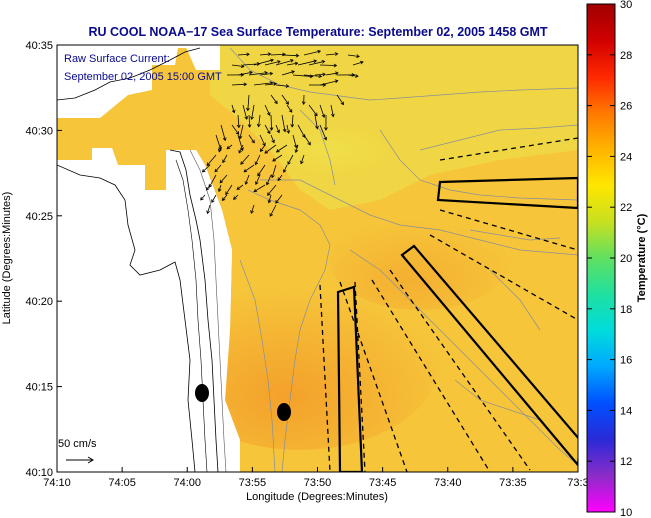 Image resolution: width=651 pixels, height=518 pixels. Describe the element at coordinates (318, 483) in the screenshot. I see `x-tick-label: 73:50` at that location.